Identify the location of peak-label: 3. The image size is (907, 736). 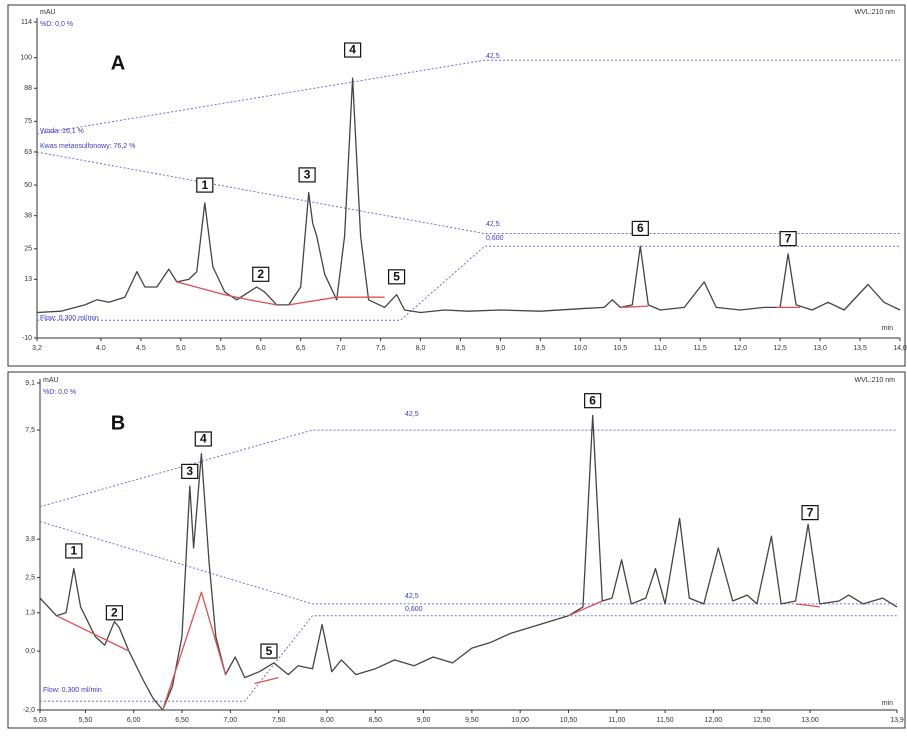
(189, 471).